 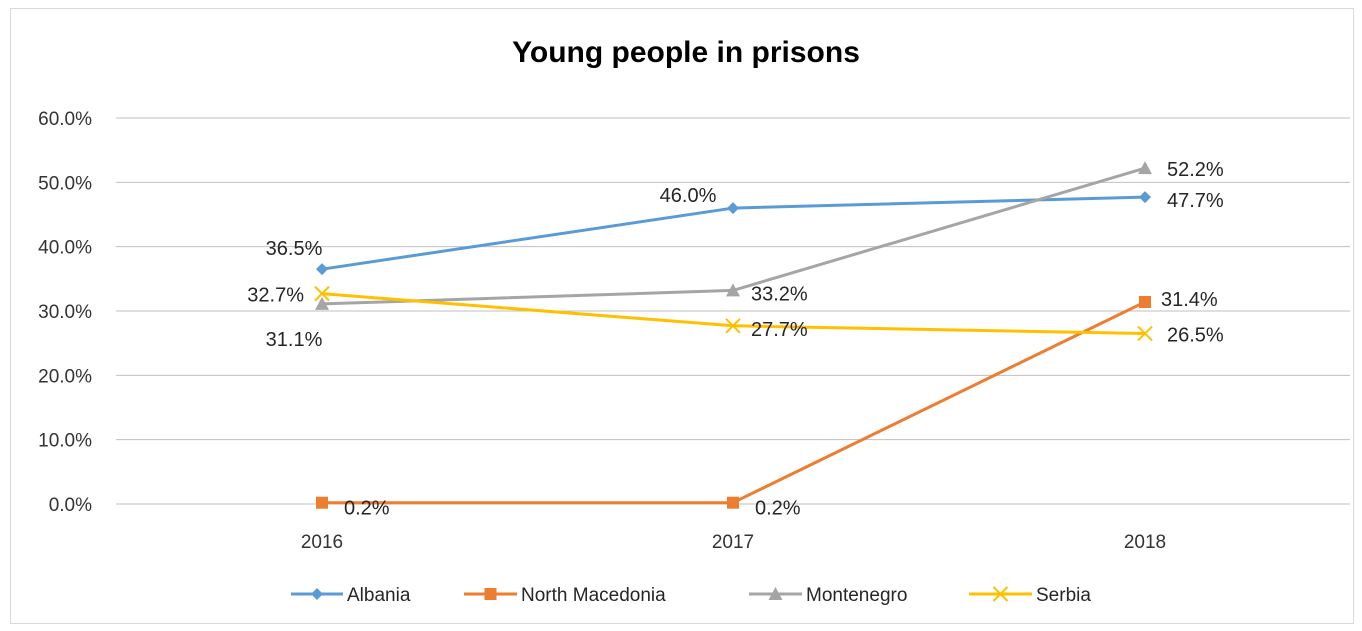 What do you see at coordinates (65, 441) in the screenshot?
I see `y-tick-label: 10.0%` at bounding box center [65, 441].